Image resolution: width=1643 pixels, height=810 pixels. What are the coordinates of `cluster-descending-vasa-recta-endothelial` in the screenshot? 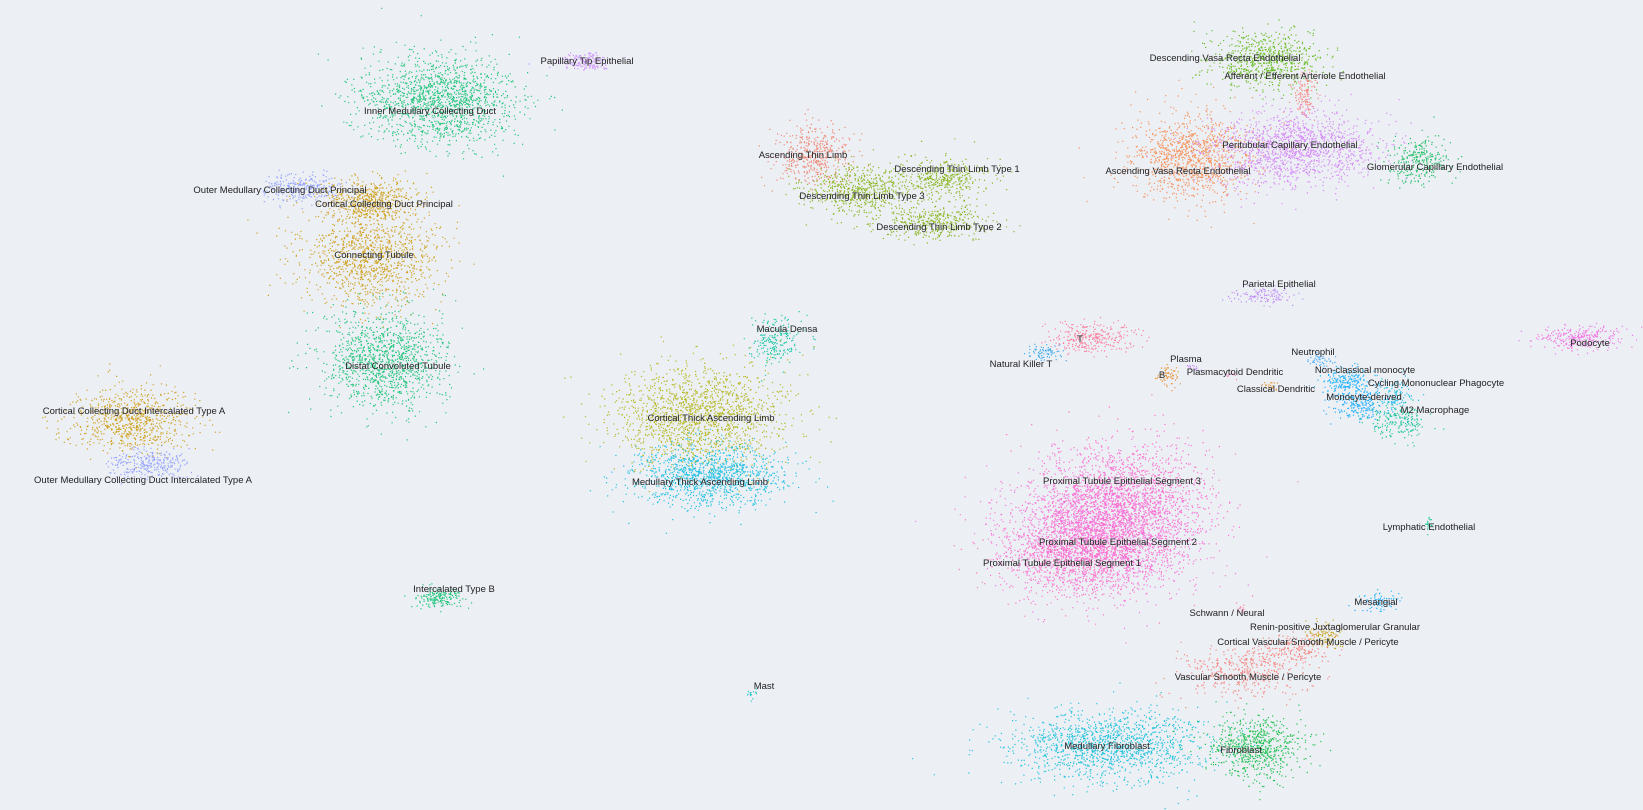 It's located at (1264, 59).